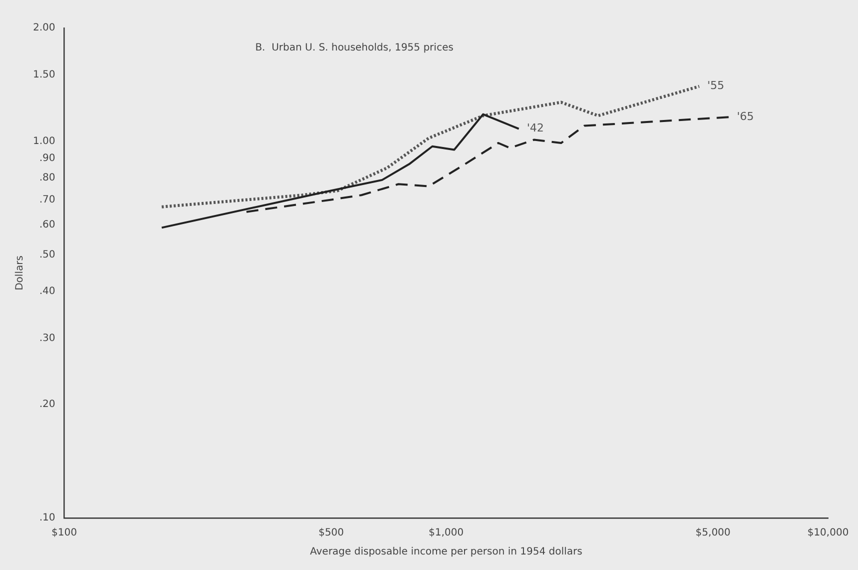 This screenshot has height=570, width=858. I want to click on y-tick-label: .10, so click(47, 518).